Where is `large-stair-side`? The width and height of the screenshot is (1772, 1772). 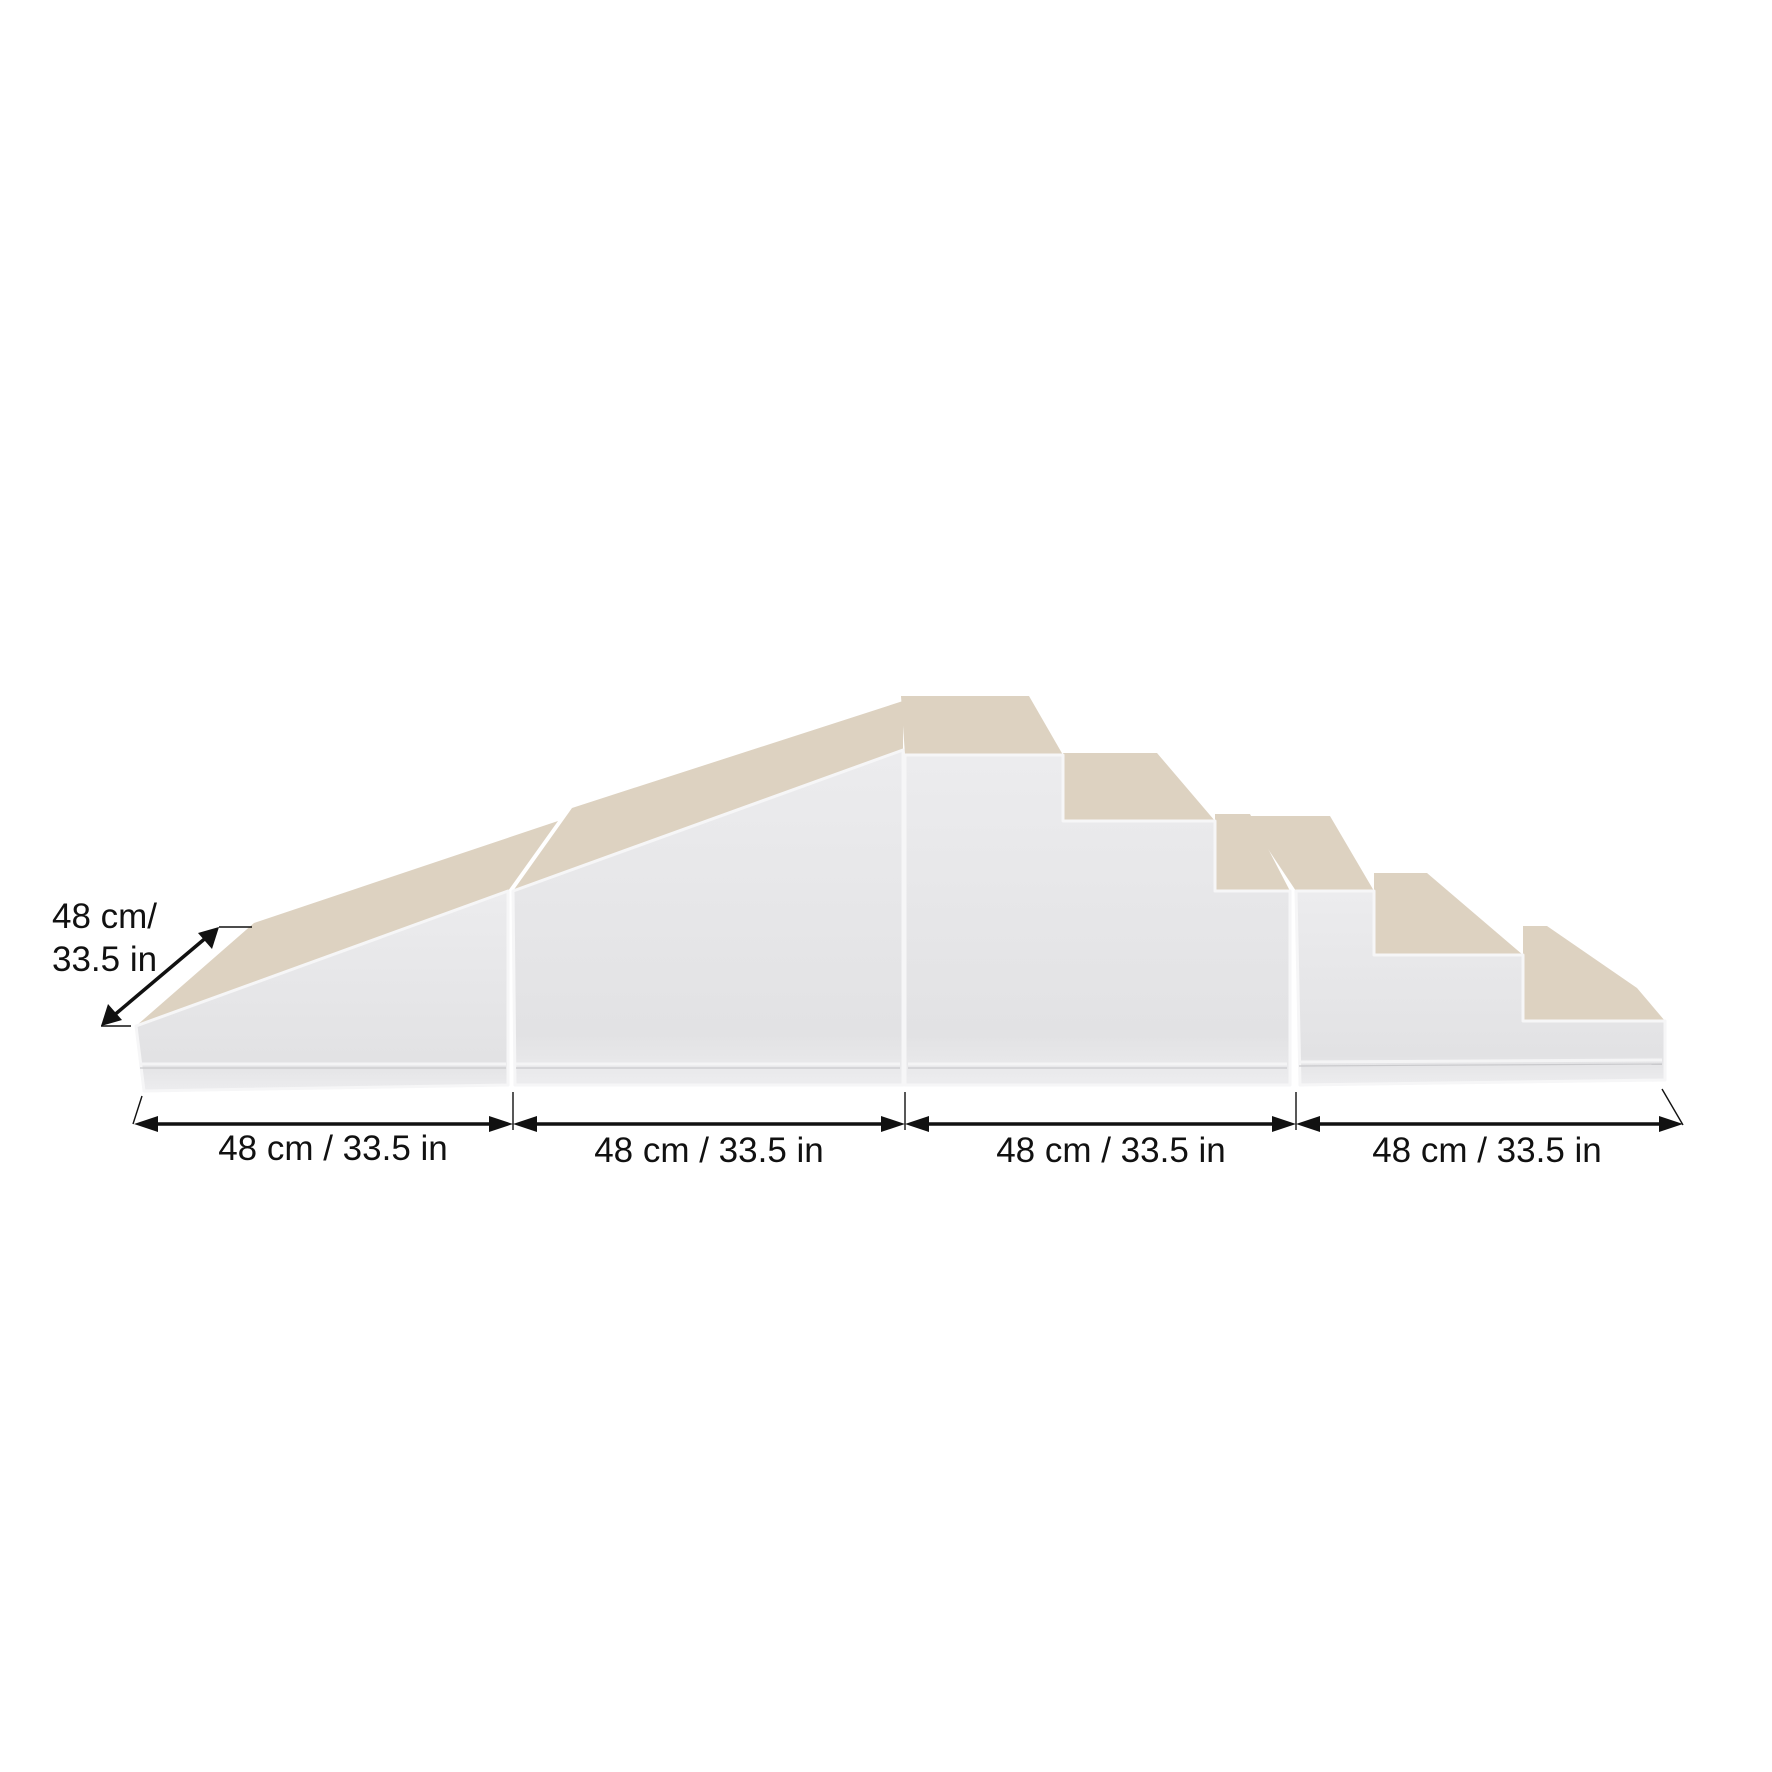 large-stair-side is located at coordinates (1097, 920).